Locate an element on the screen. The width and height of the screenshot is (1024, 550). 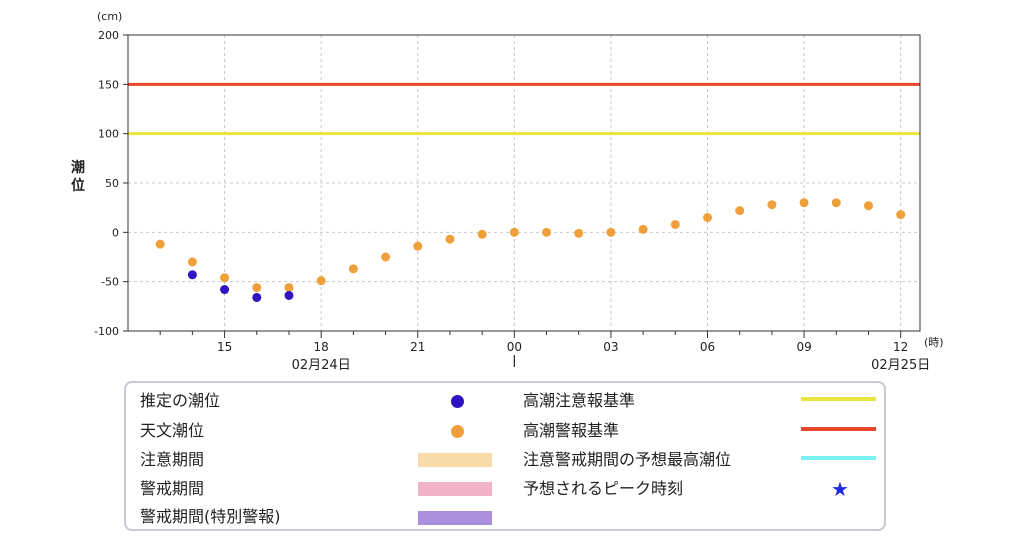
date-label: 02月25日 is located at coordinates (900, 365).